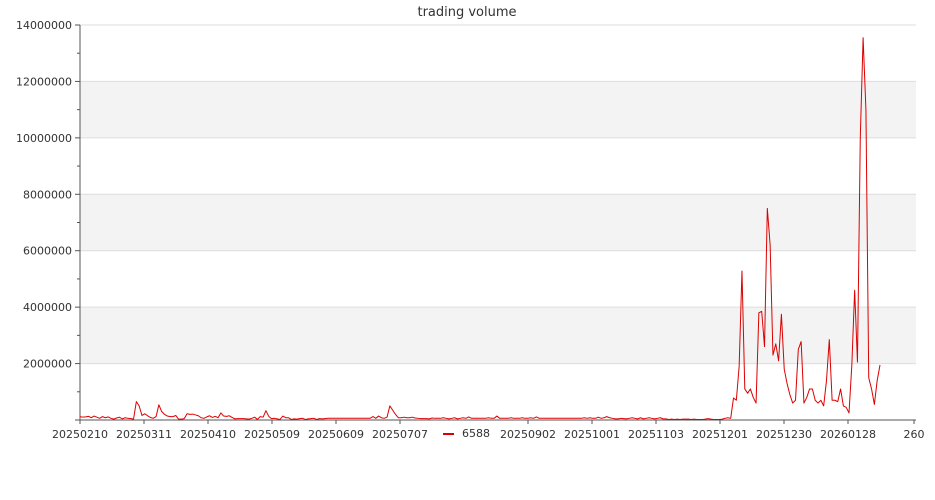 The image size is (935, 500). Describe the element at coordinates (47, 364) in the screenshot. I see `y-tick-label: 2000000` at that location.